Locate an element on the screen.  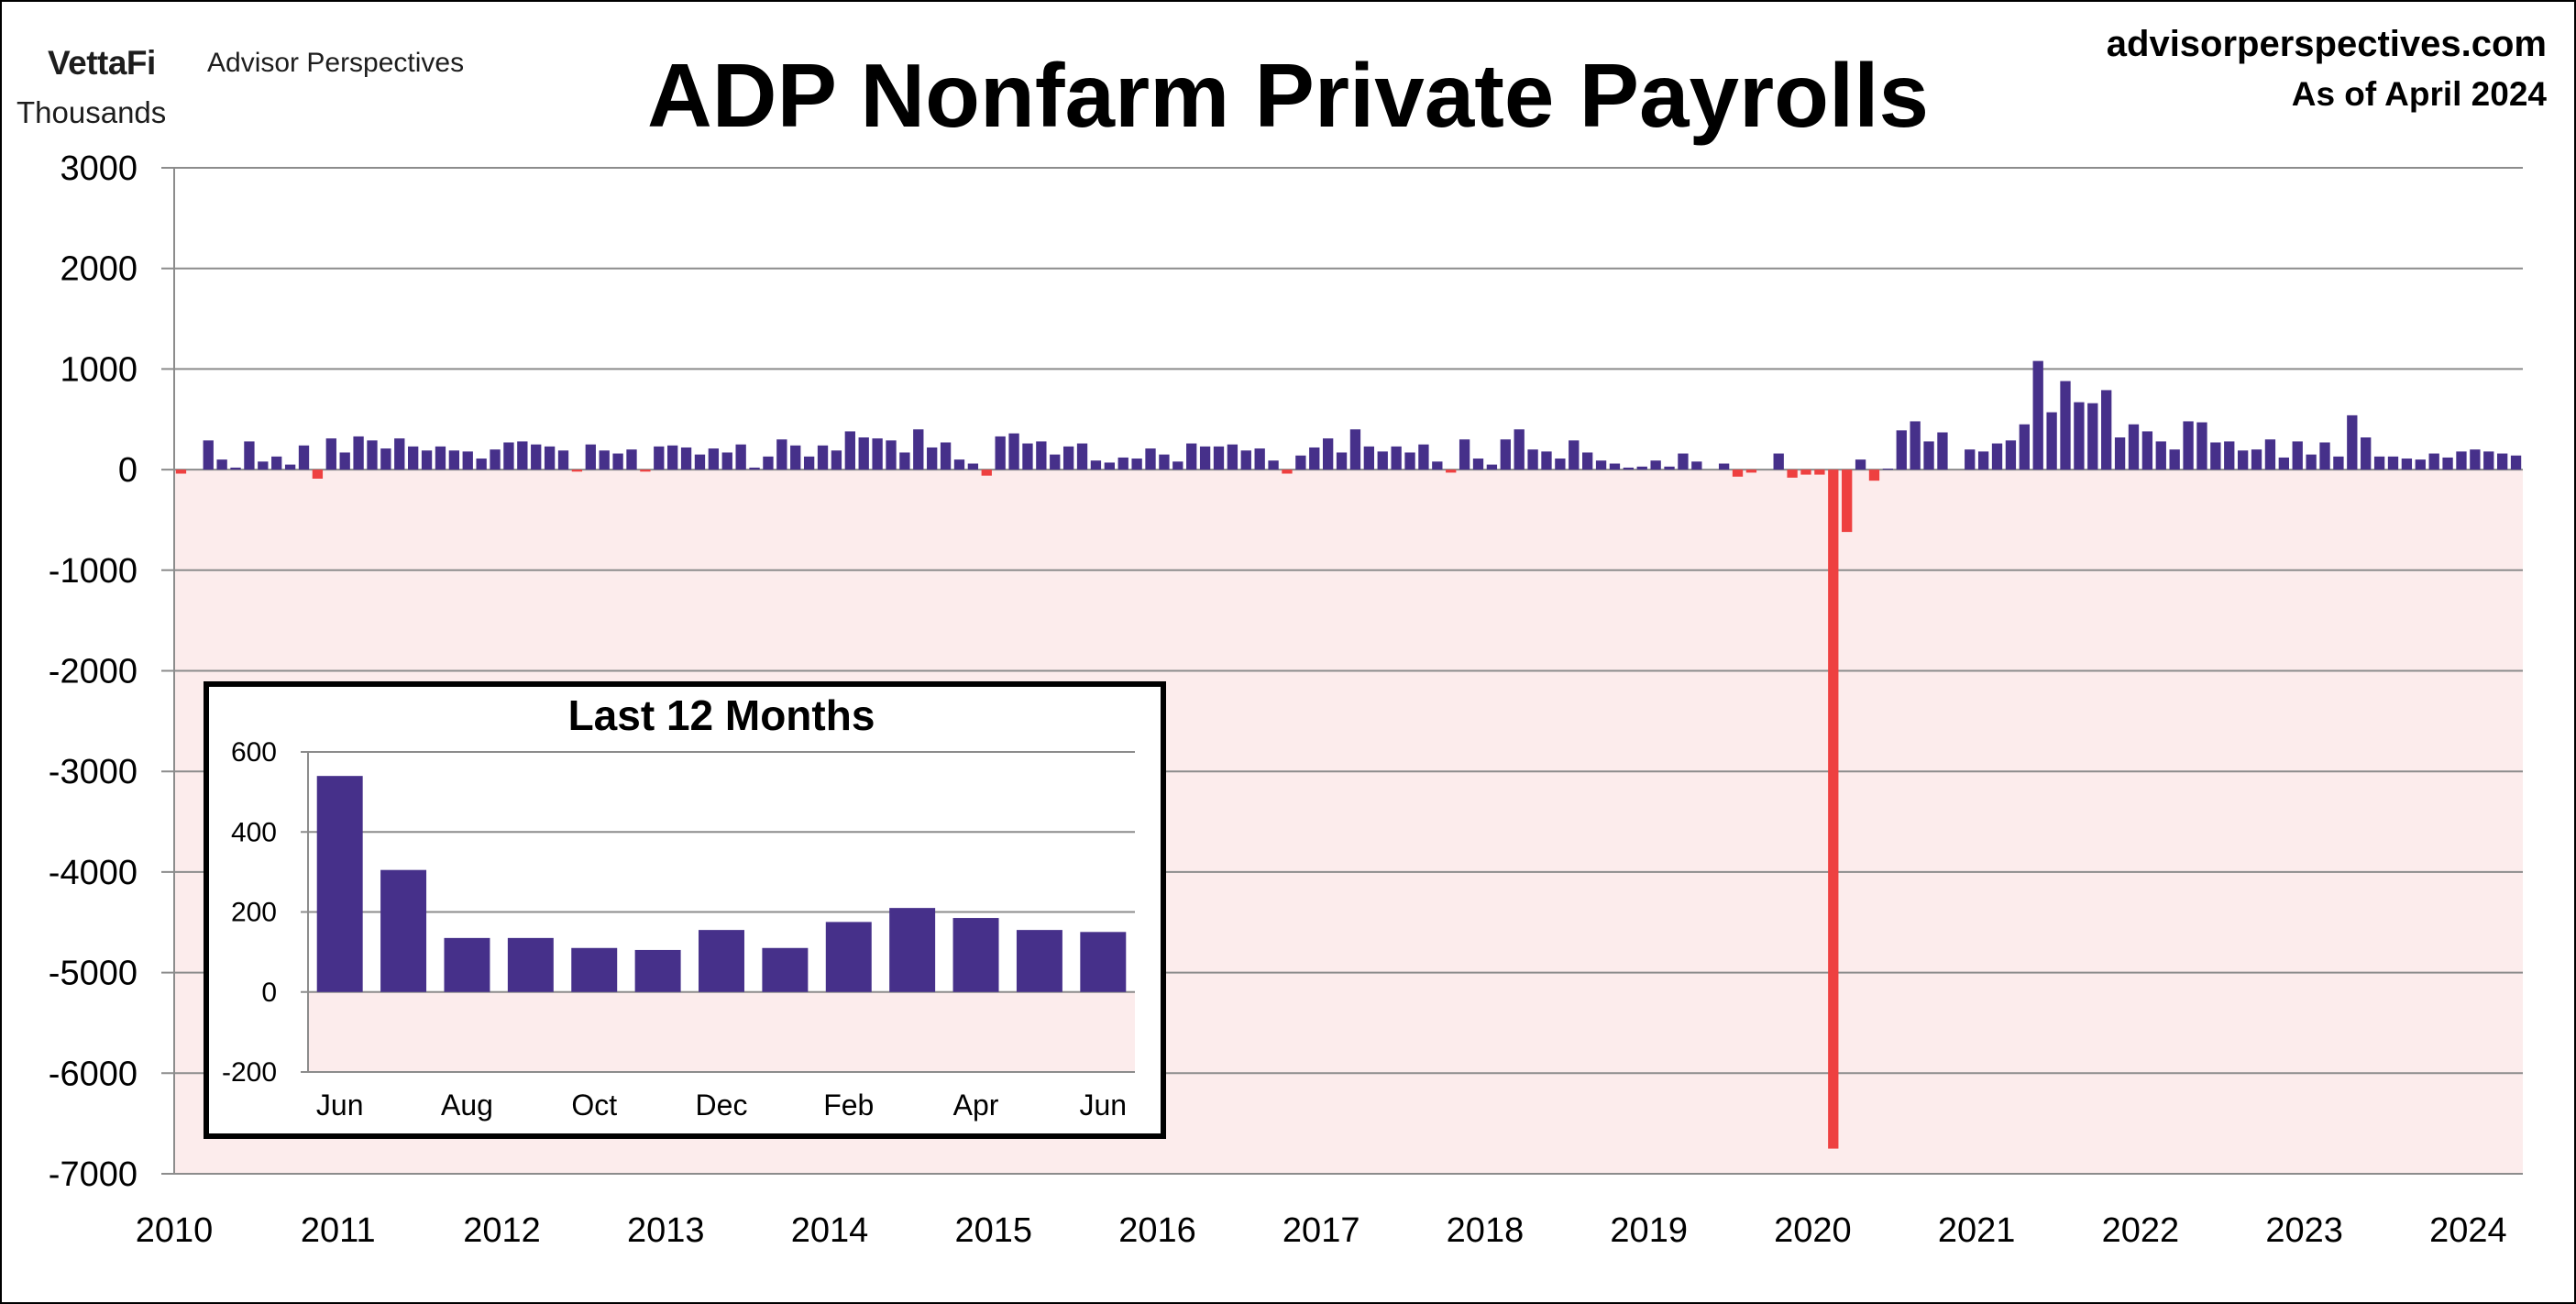
x-tick-label: 2017 is located at coordinates (1321, 1230).